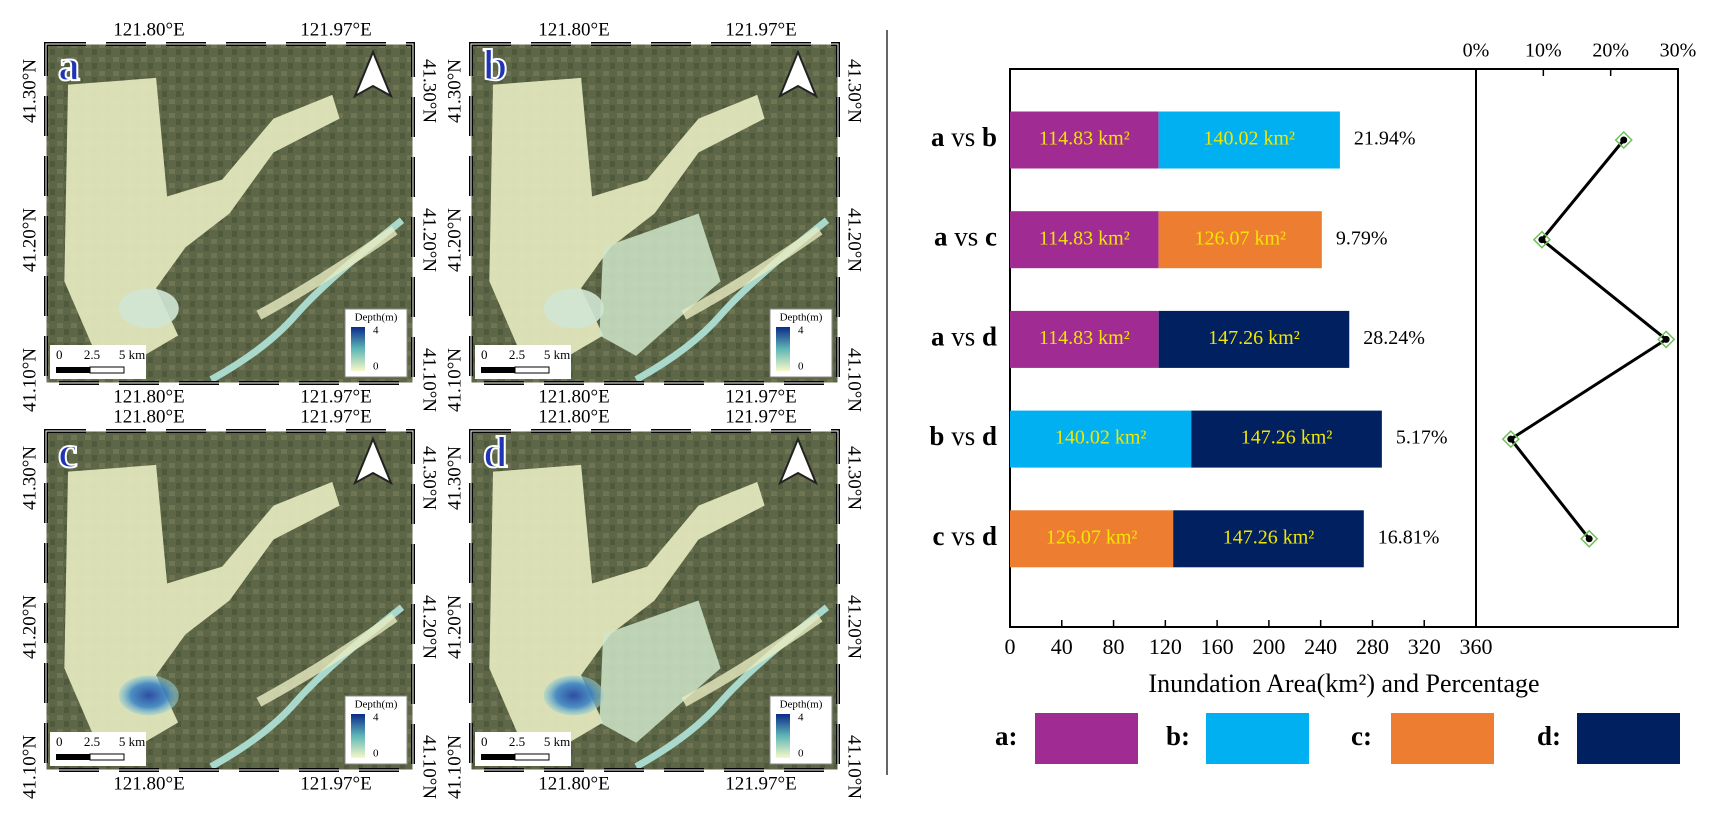  What do you see at coordinates (965, 237) in the screenshot?
I see `category-label: a vs c` at bounding box center [965, 237].